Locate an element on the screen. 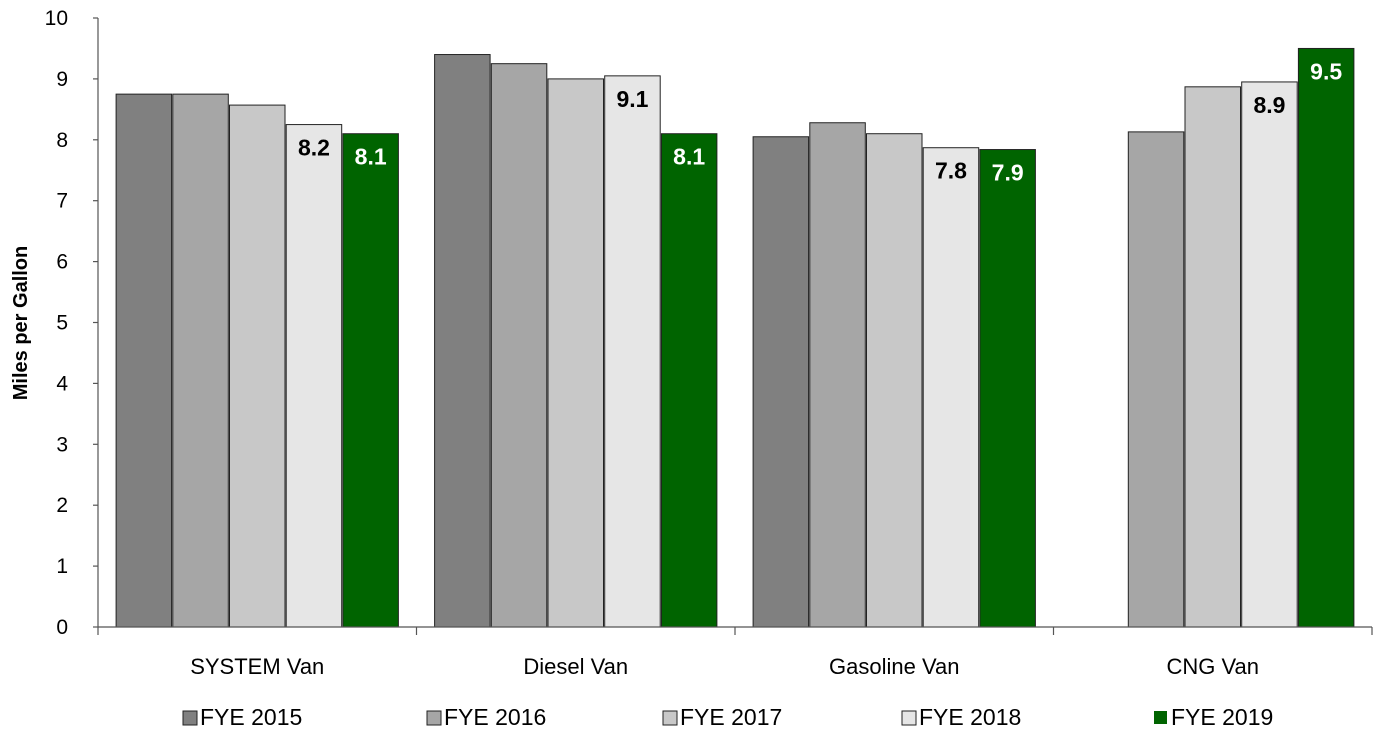 This screenshot has width=1377, height=739. legend: FYE 2015 FYE 2016 FYE 2017 FYE 2018 FYE 2019 is located at coordinates (727, 717).